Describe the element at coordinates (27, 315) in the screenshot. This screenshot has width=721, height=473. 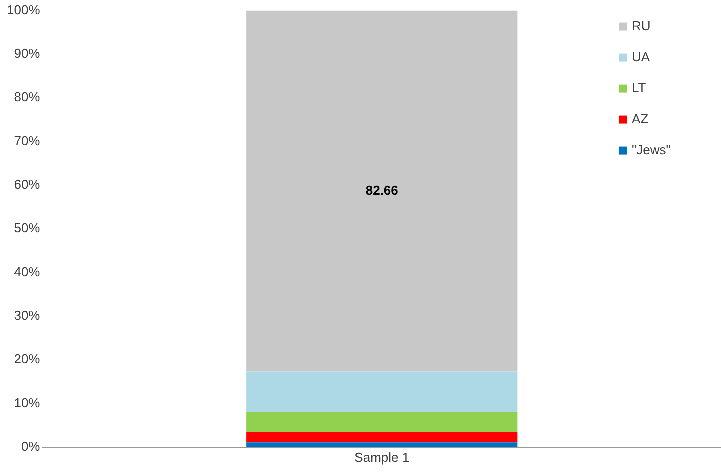
I see `y-tick-label: 30%` at that location.